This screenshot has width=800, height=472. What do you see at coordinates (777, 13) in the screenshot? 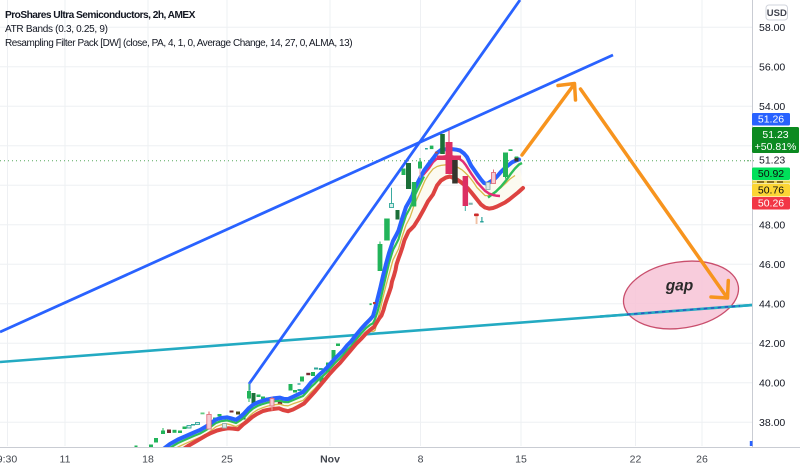
I see `svg-text: USD` at bounding box center [777, 13].